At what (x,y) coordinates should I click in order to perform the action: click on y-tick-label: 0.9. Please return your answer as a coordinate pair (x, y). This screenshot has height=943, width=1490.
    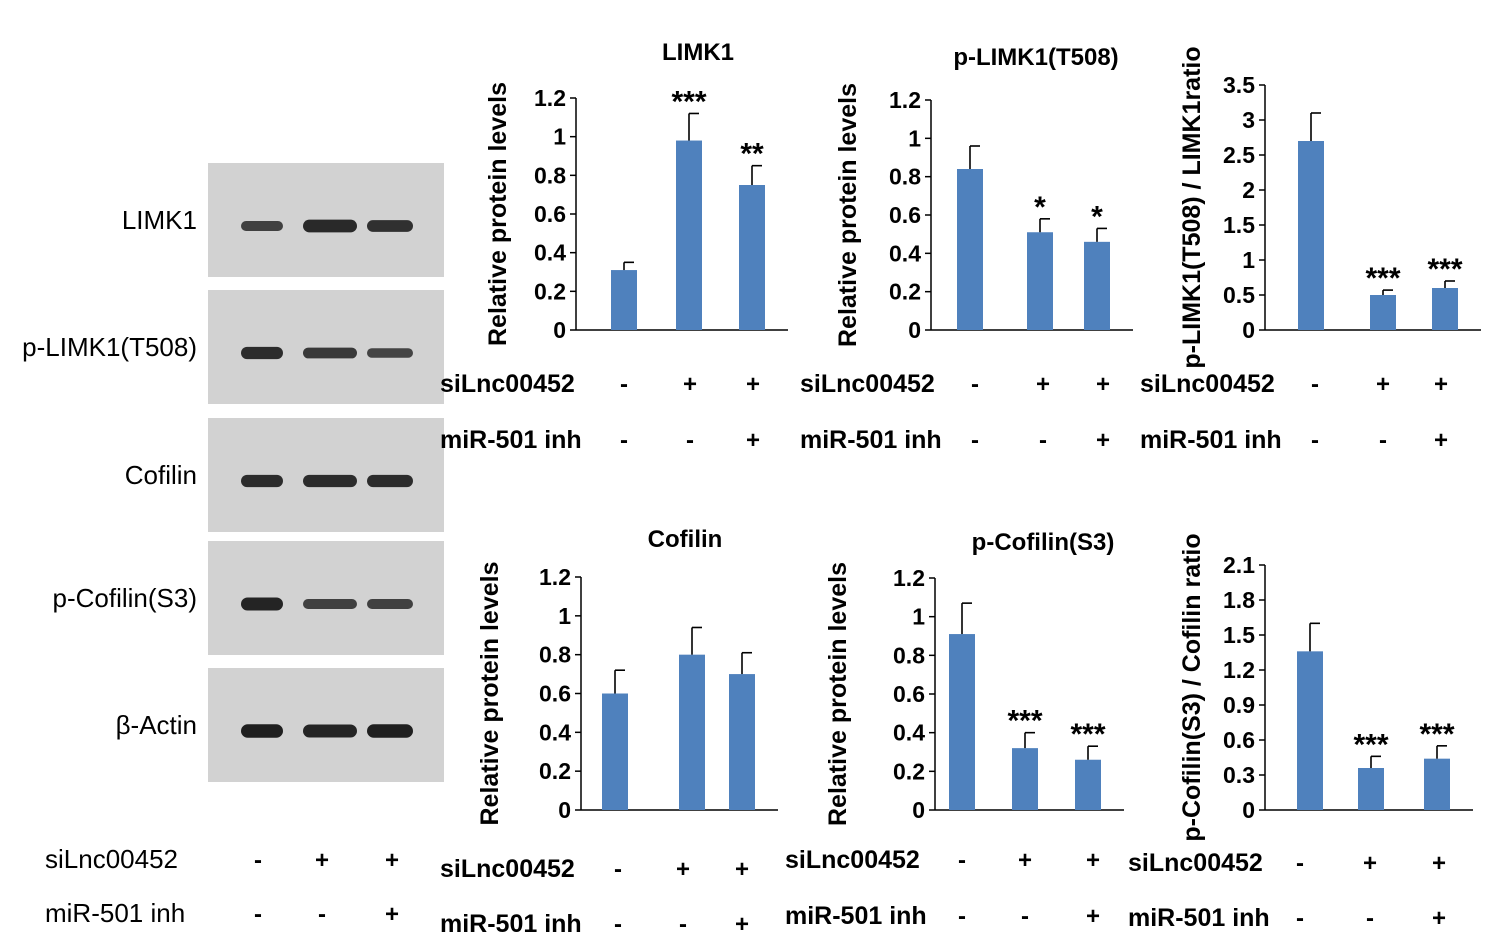
    Looking at the image, I should click on (1239, 705).